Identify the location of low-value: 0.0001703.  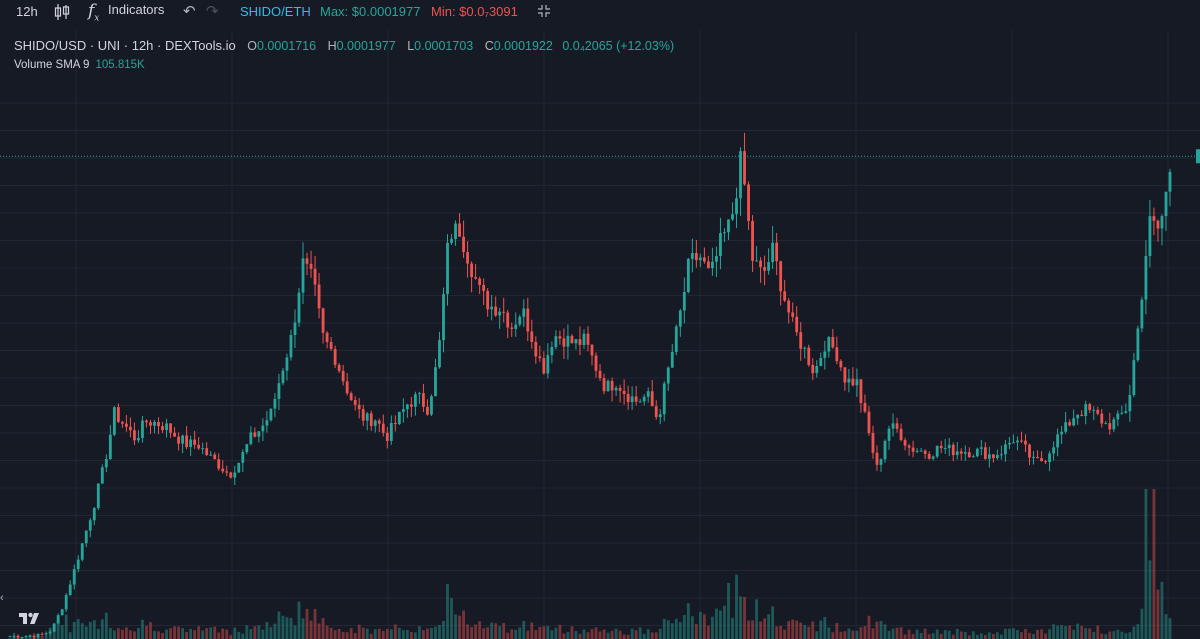
(444, 46).